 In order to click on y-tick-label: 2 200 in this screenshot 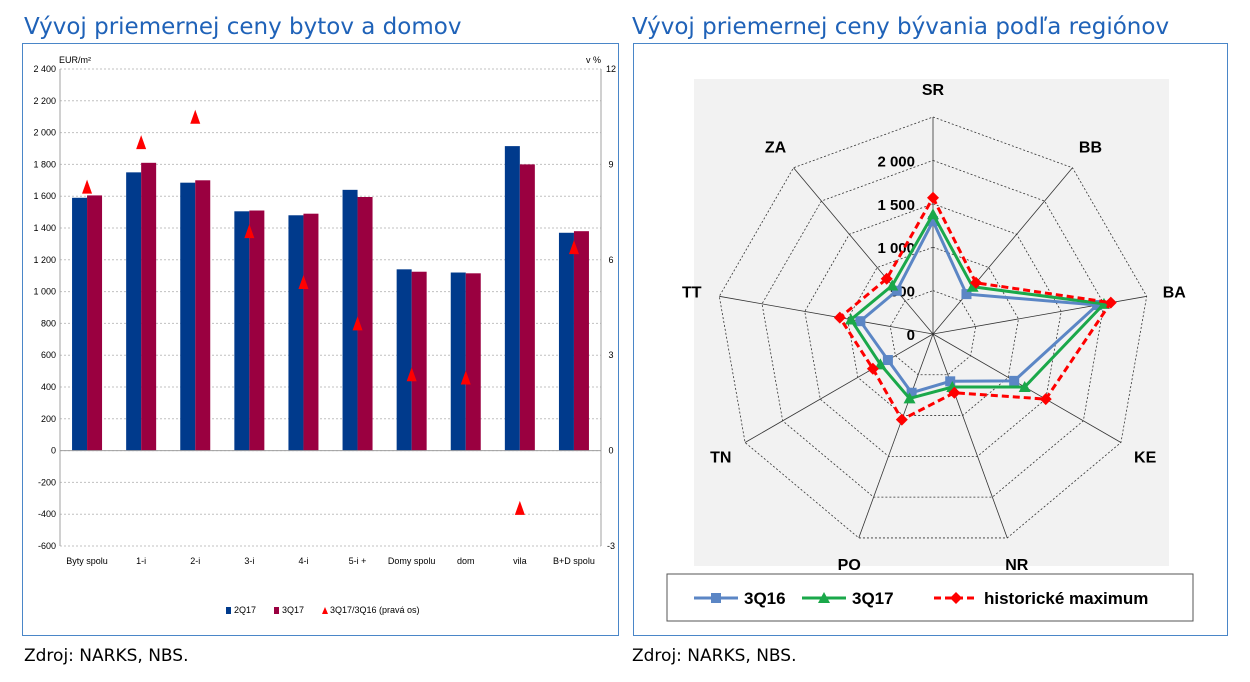, I will do `click(44, 101)`.